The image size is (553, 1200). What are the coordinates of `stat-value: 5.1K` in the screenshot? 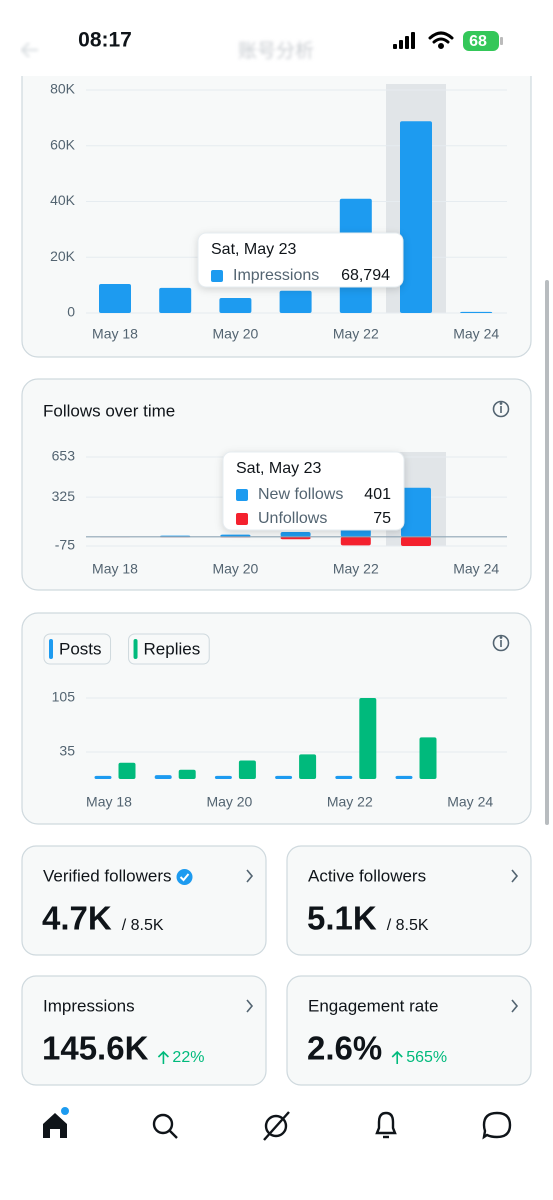 It's located at (342, 918).